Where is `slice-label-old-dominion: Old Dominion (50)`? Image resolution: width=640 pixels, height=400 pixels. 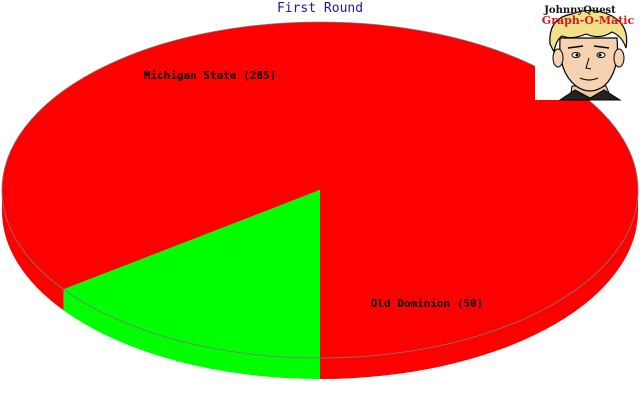 slice-label-old-dominion: Old Dominion (50) is located at coordinates (427, 303).